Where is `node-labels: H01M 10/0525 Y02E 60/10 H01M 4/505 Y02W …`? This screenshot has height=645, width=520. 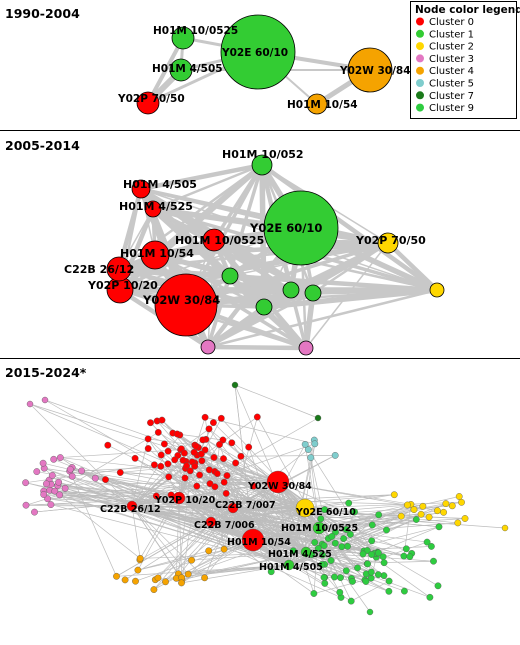 node-labels: H01M 10/0525 Y02E 60/10 H01M 4/505 Y02W … is located at coordinates (264, 68).